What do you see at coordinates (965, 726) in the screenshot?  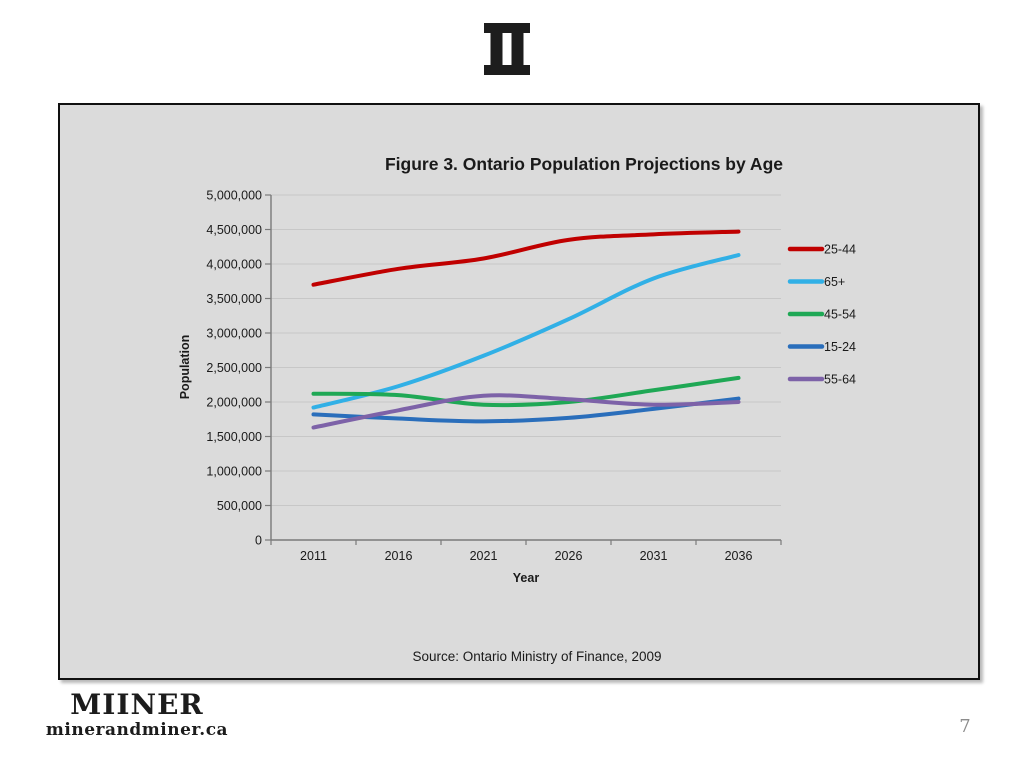 I see `page-number: 7` at bounding box center [965, 726].